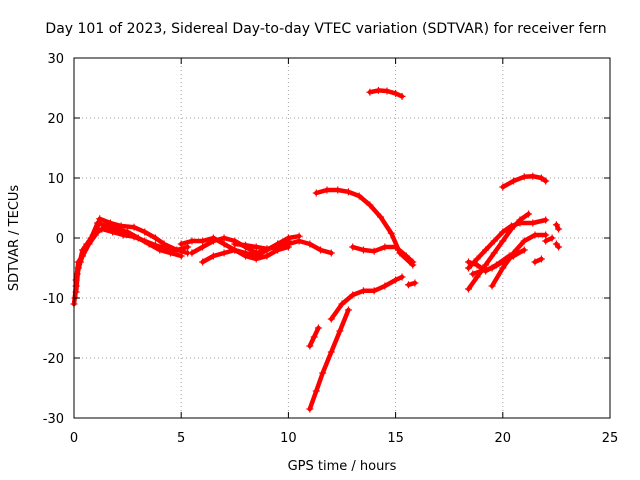  I want to click on series-short-22b, so click(549, 239).